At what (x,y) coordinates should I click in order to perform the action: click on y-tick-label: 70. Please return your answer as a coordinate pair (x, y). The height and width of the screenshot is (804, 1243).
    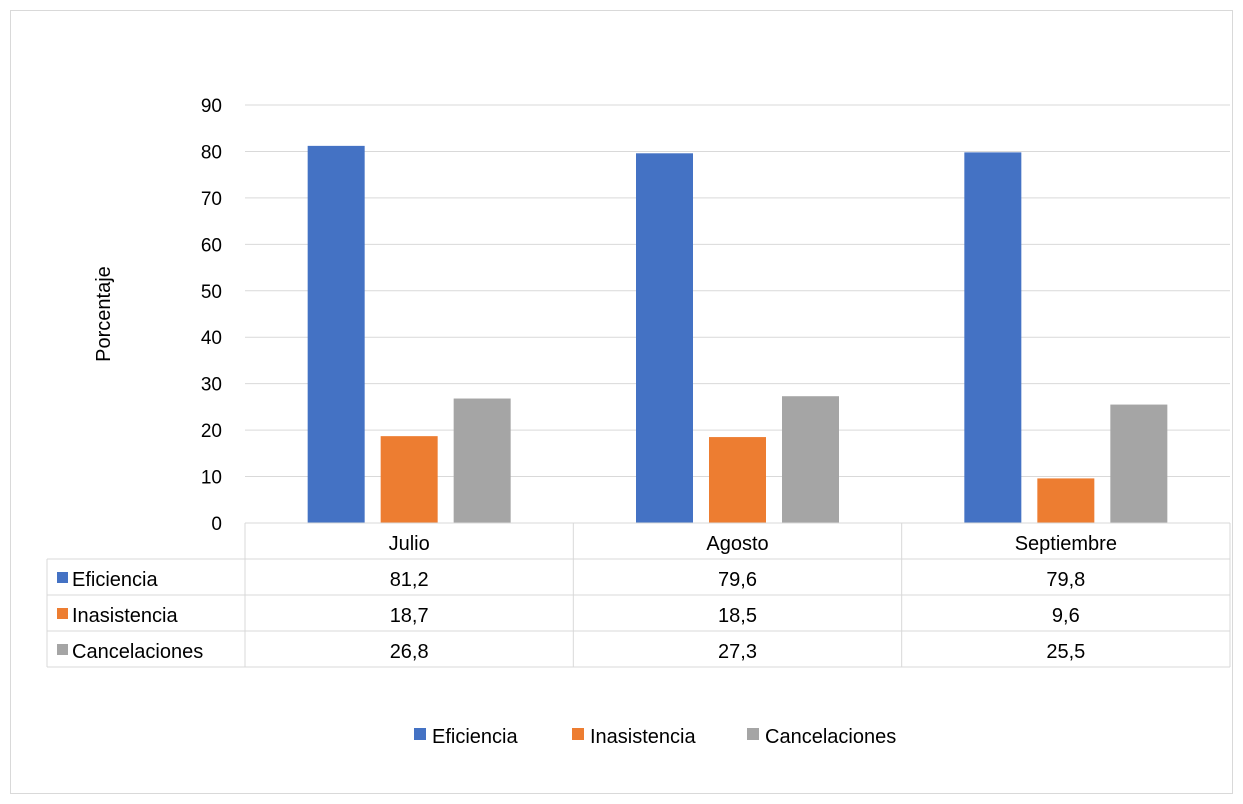
    Looking at the image, I should click on (211, 199).